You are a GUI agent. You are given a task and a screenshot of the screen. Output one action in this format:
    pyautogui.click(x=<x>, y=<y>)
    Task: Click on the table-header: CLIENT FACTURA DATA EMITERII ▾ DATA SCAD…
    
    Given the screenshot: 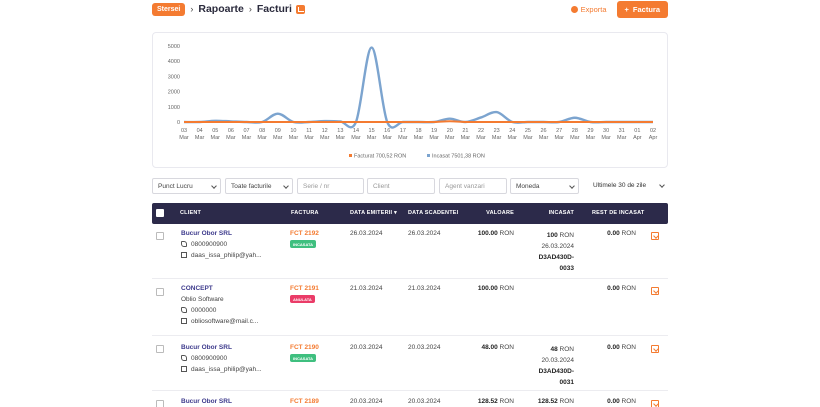 What is the action you would take?
    pyautogui.click(x=410, y=213)
    